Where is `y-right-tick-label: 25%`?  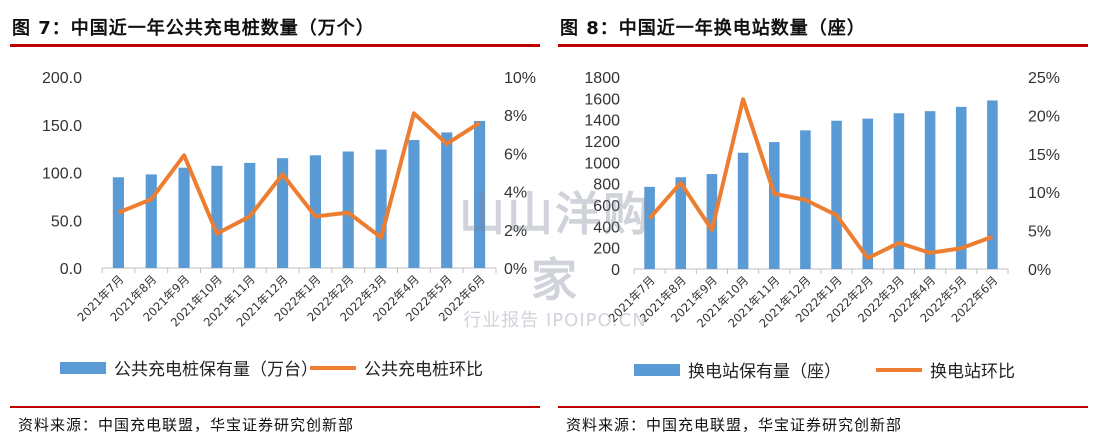
y-right-tick-label: 25% is located at coordinates (1044, 78).